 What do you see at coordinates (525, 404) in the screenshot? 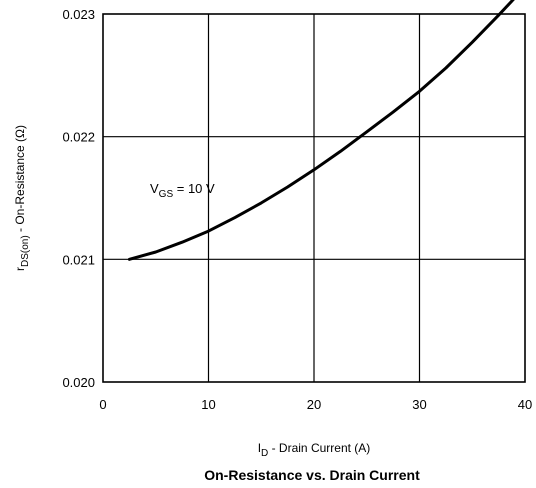
I see `x-tick-label: 40` at bounding box center [525, 404].